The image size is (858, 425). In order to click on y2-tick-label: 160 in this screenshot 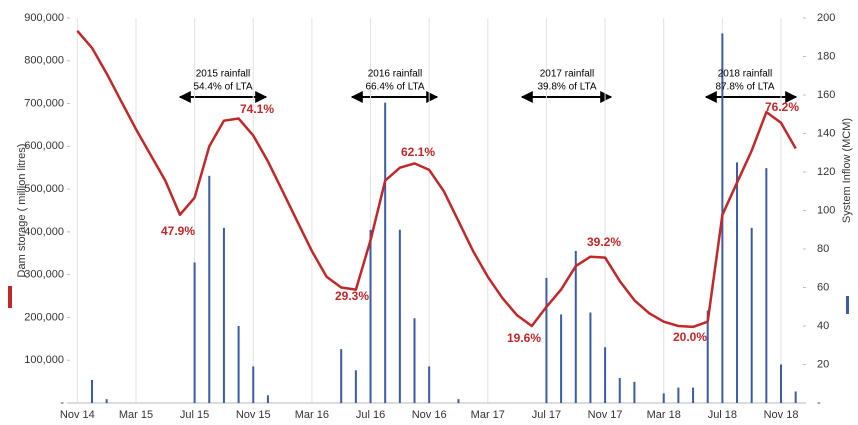, I will do `click(826, 95)`.